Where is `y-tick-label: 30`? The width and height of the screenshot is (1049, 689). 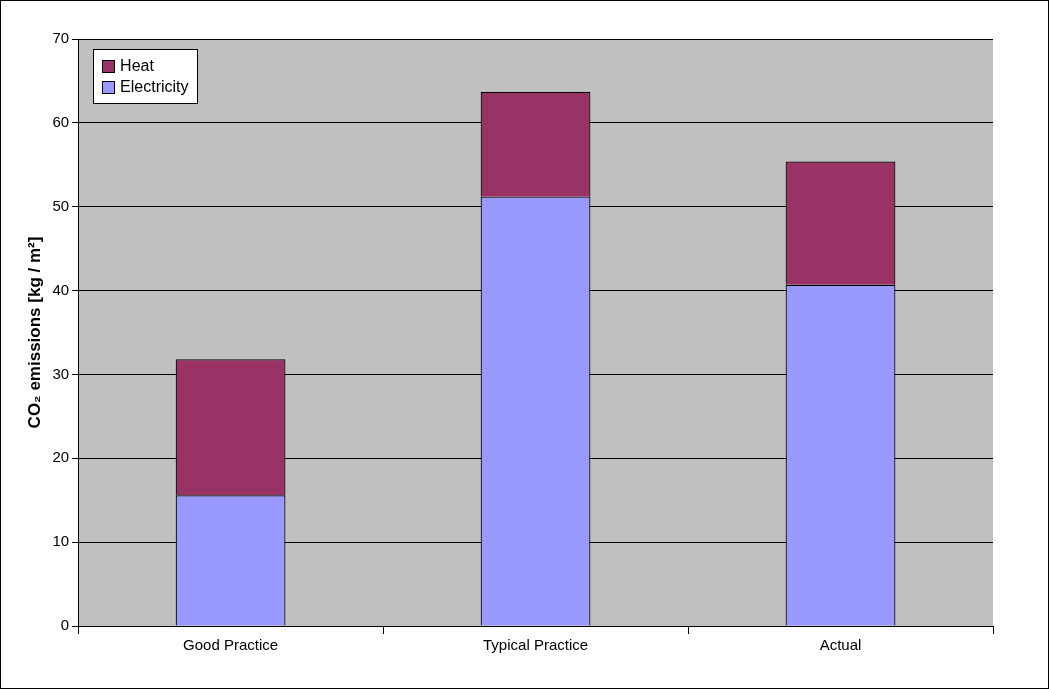 y-tick-label: 30 is located at coordinates (61, 373).